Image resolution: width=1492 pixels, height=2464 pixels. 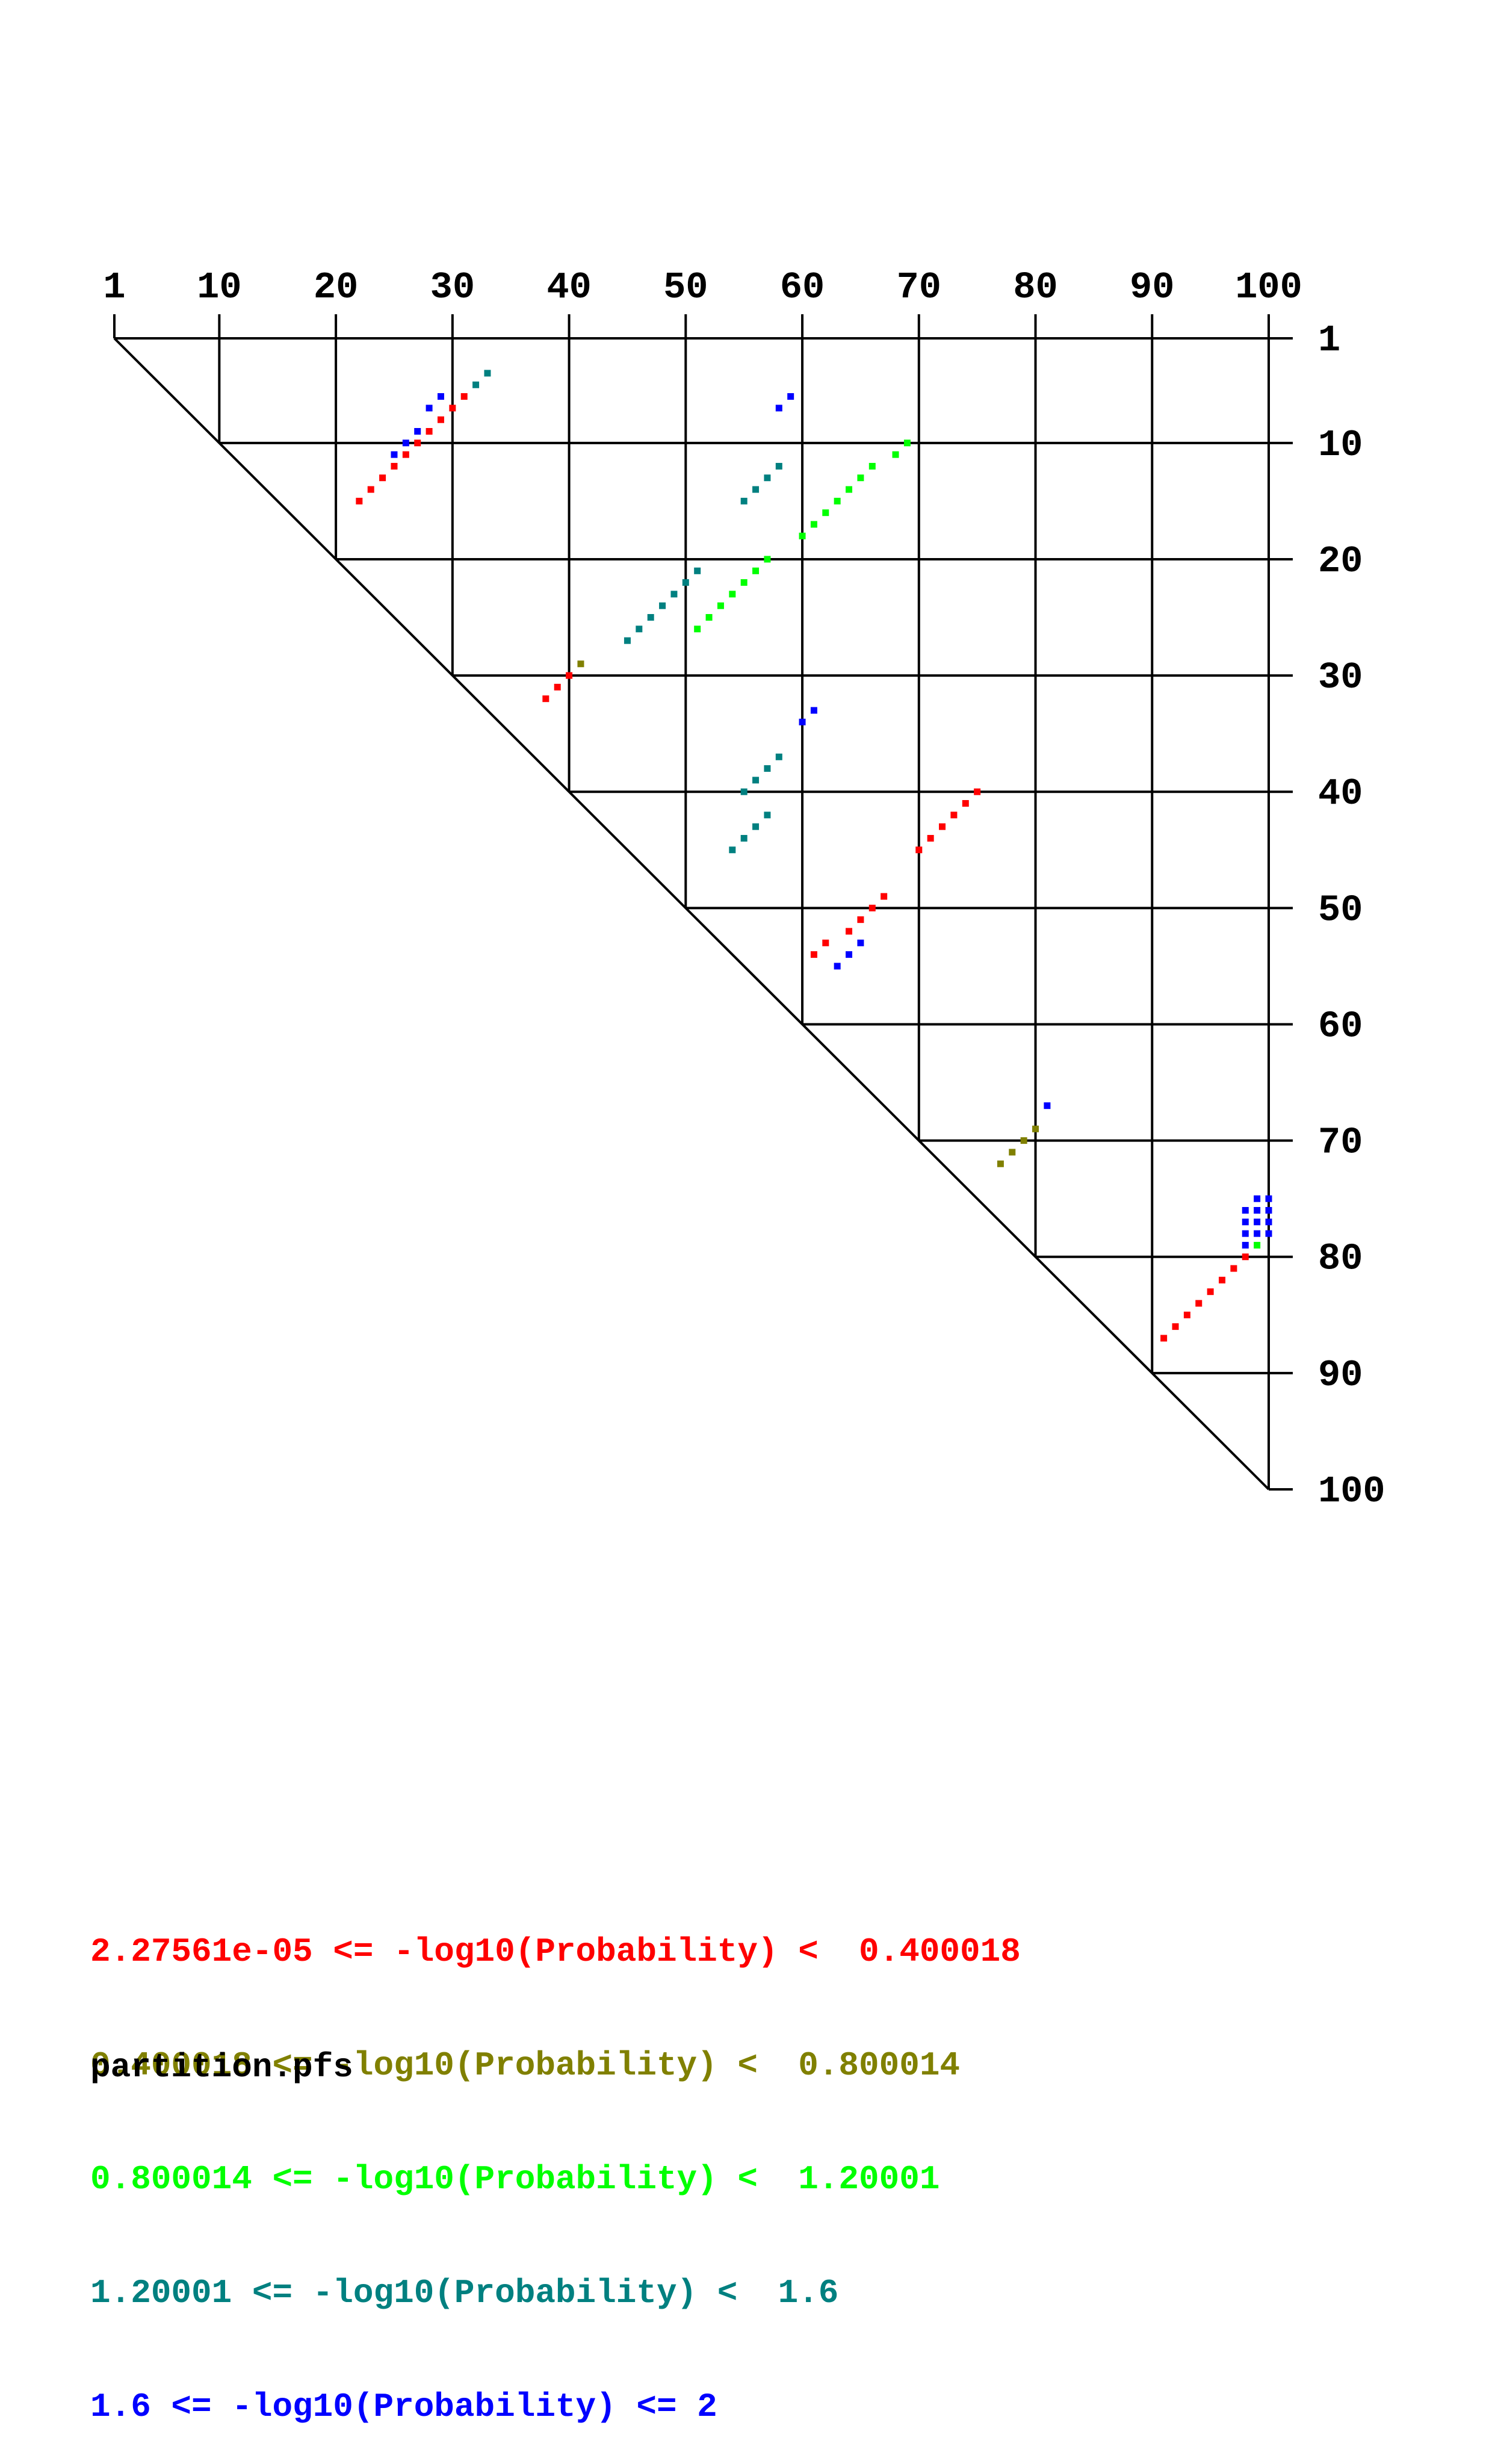 I want to click on y-tick-label: 70, so click(x=1340, y=1143).